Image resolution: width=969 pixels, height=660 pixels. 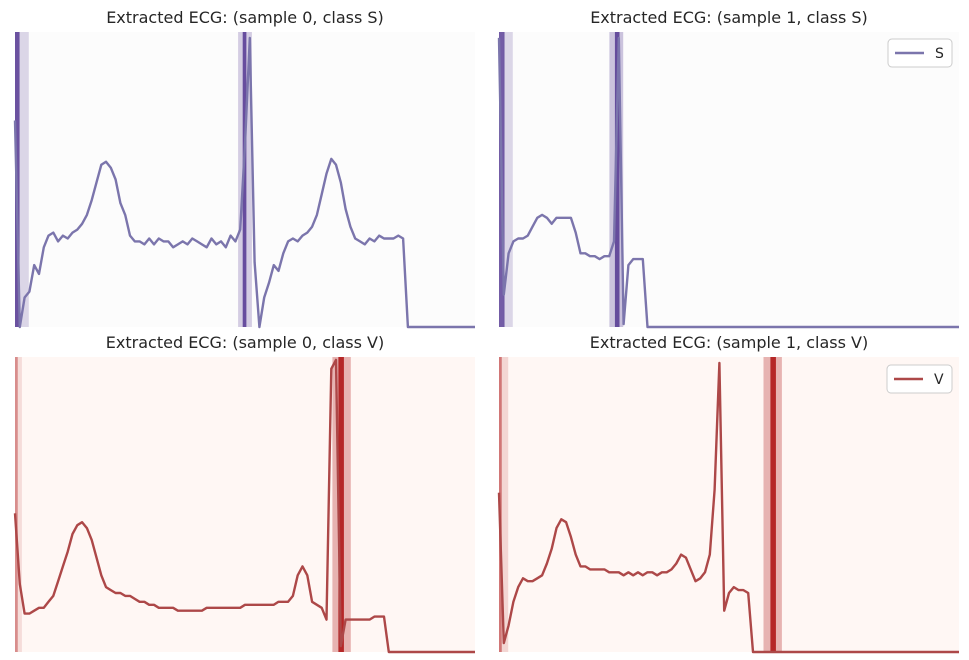 I want to click on legend: S, so click(x=920, y=53).